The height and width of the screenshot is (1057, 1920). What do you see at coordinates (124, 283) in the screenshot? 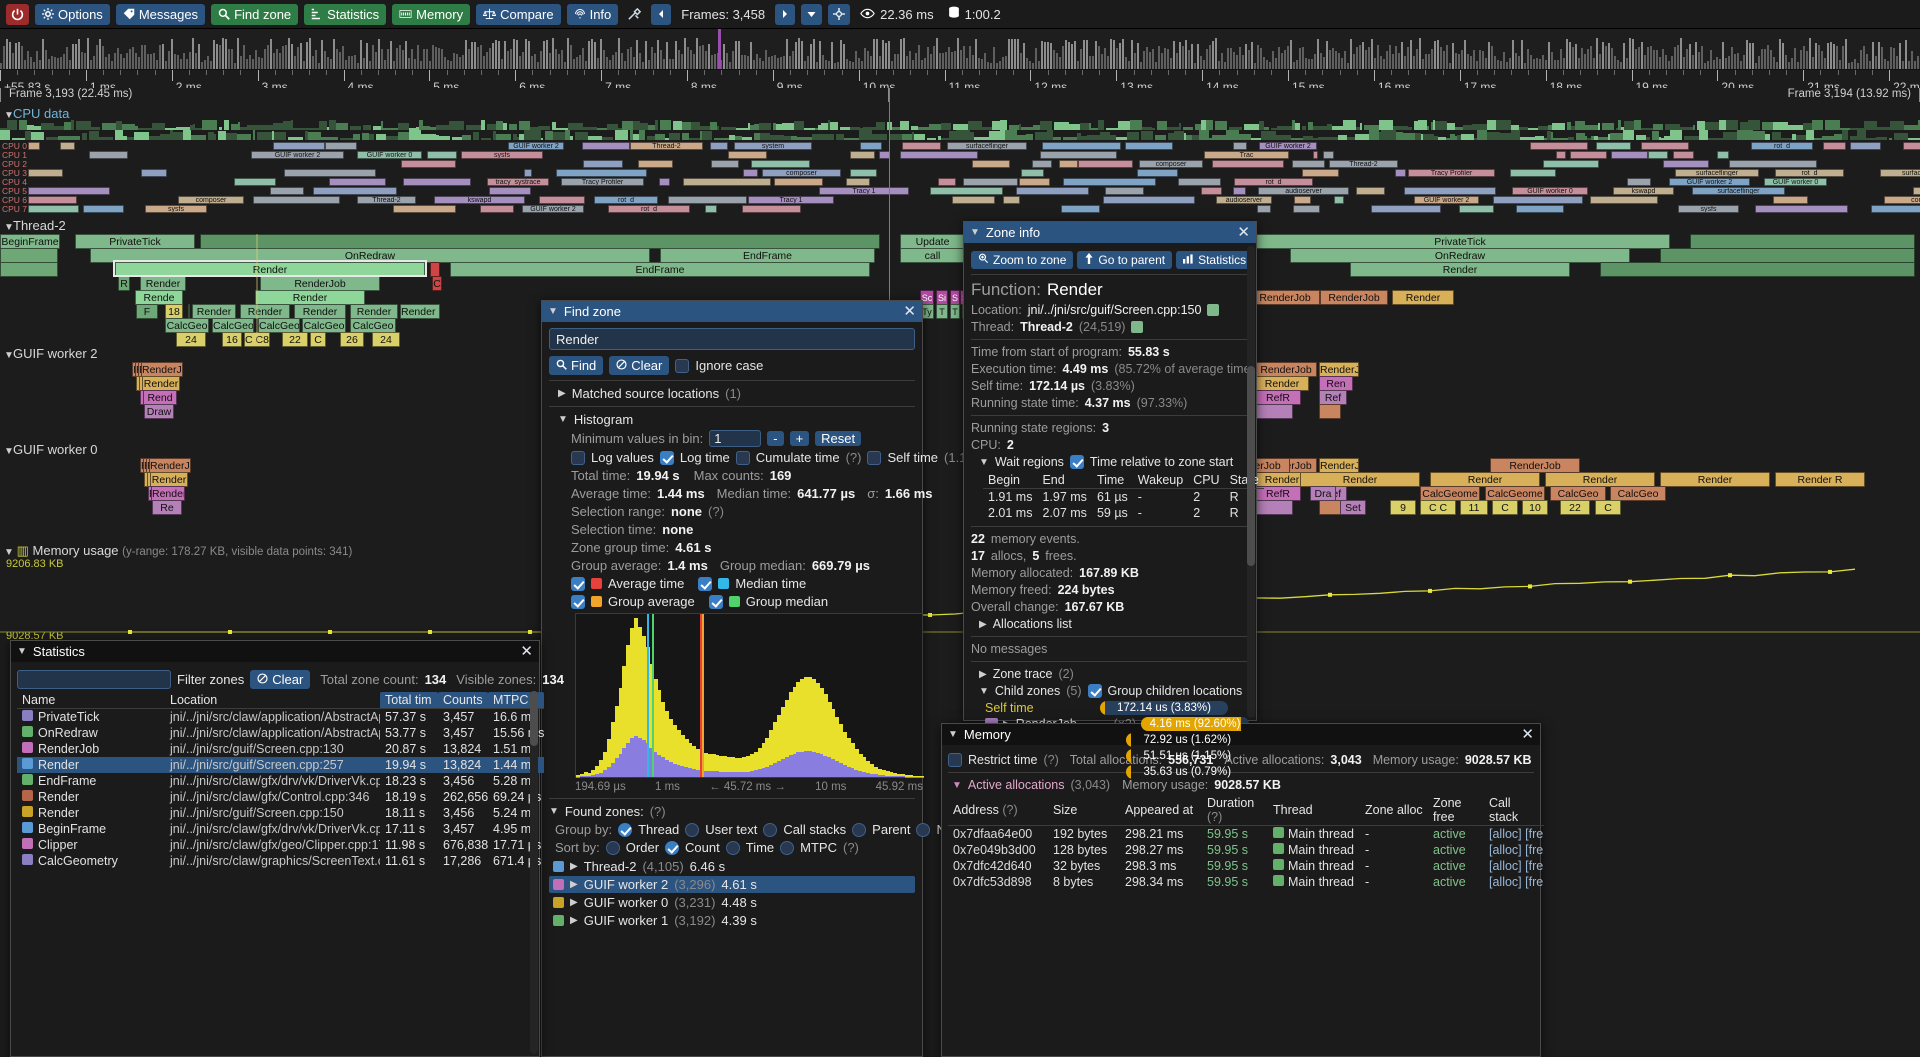
I see `timeline-zone: R` at bounding box center [124, 283].